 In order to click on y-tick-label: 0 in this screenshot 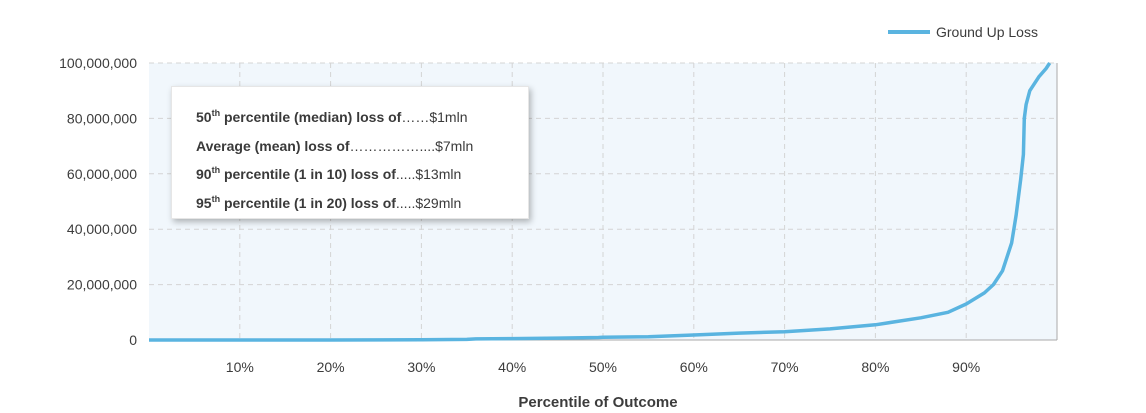, I will do `click(133, 340)`.